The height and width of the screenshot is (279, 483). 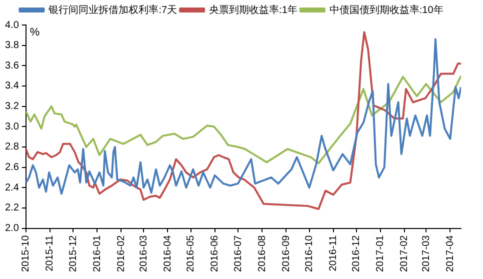 I want to click on y-tick-label: 3.4, so click(x=12, y=86).